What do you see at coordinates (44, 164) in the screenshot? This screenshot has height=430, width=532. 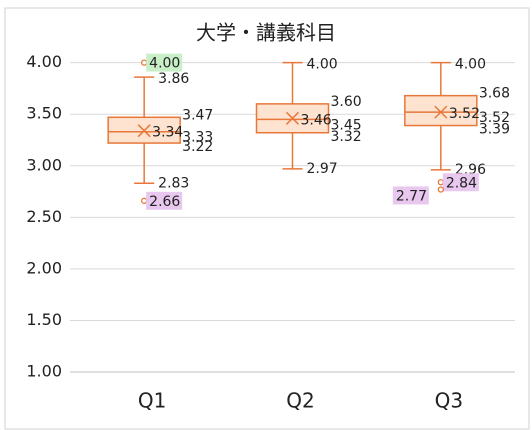 I see `y-tick-label: 3.00` at bounding box center [44, 164].